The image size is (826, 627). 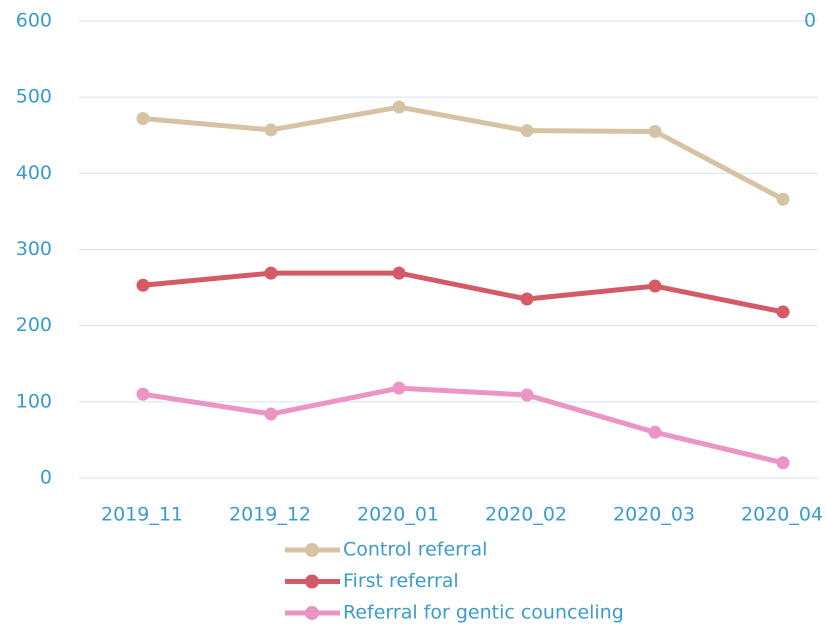 I want to click on x-tick-label: 2019_11, so click(x=142, y=515).